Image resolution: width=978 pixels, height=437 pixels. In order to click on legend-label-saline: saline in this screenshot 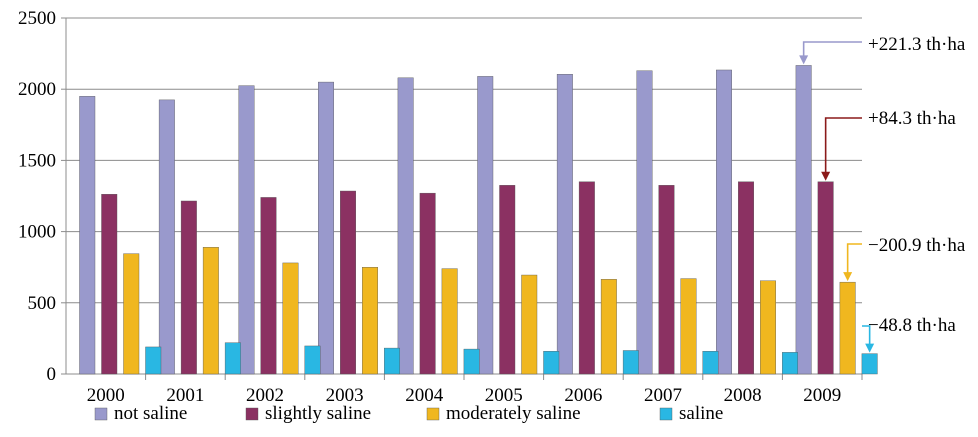, I will do `click(701, 413)`.